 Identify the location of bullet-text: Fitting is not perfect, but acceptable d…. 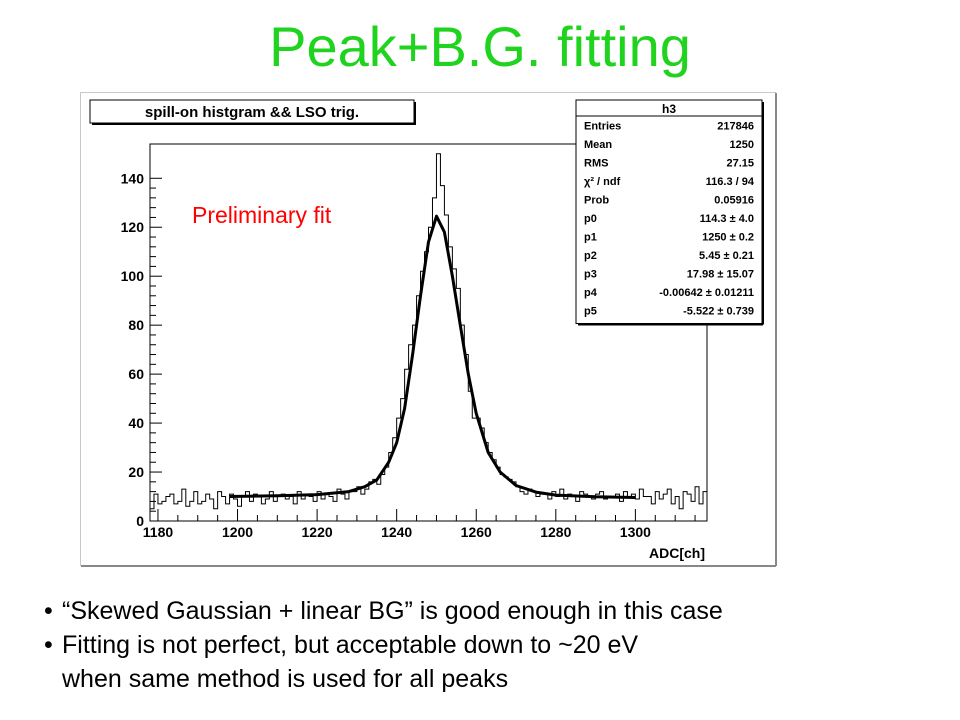
(350, 645).